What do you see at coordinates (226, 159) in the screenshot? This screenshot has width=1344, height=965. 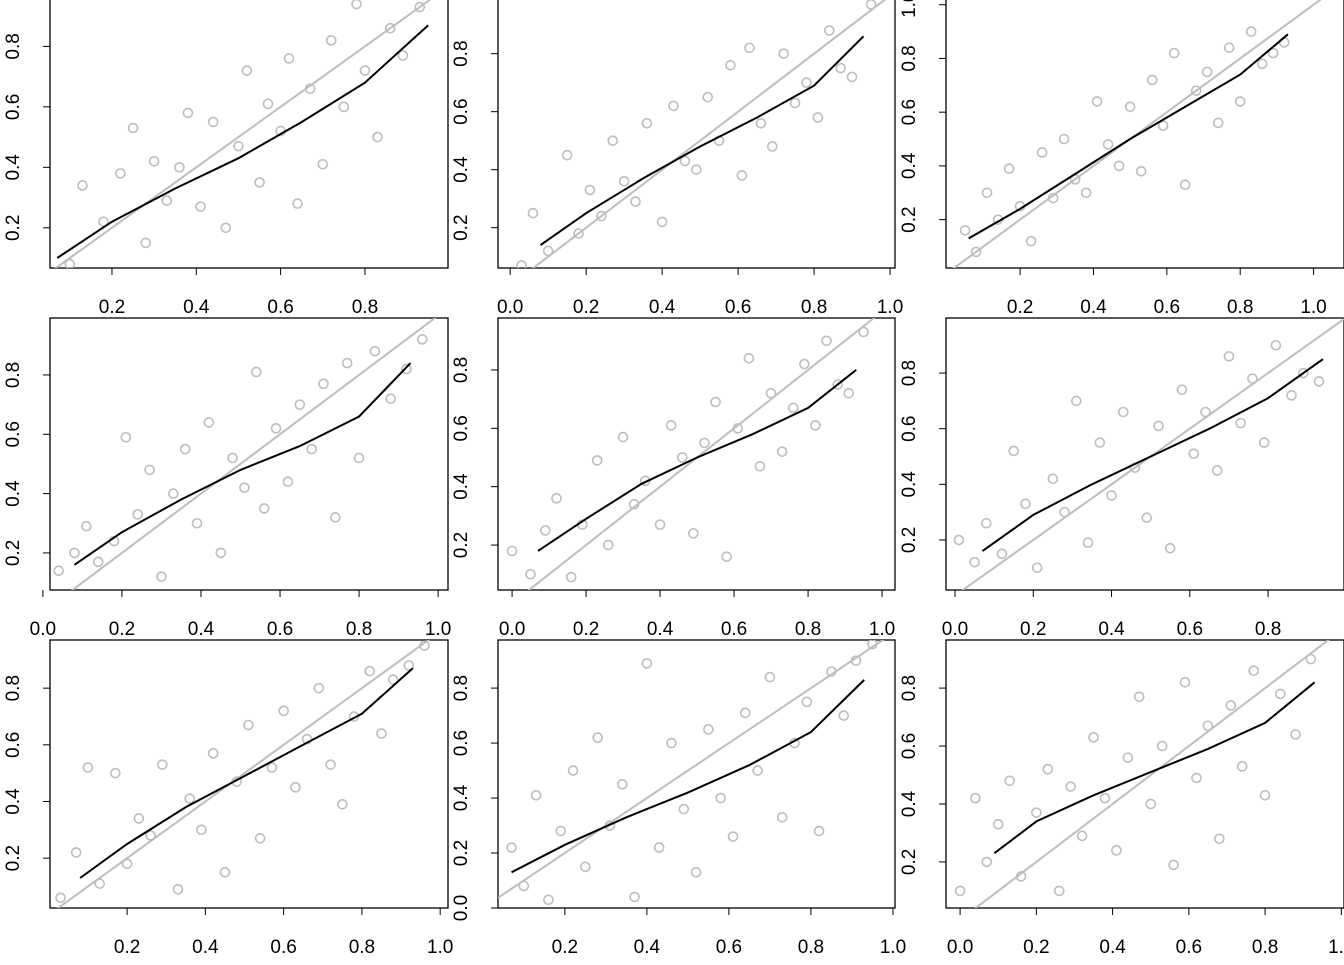 I see `panel: 0.2 0.4 0.6 0.8 0.2 0.4 0.6 0.8` at bounding box center [226, 159].